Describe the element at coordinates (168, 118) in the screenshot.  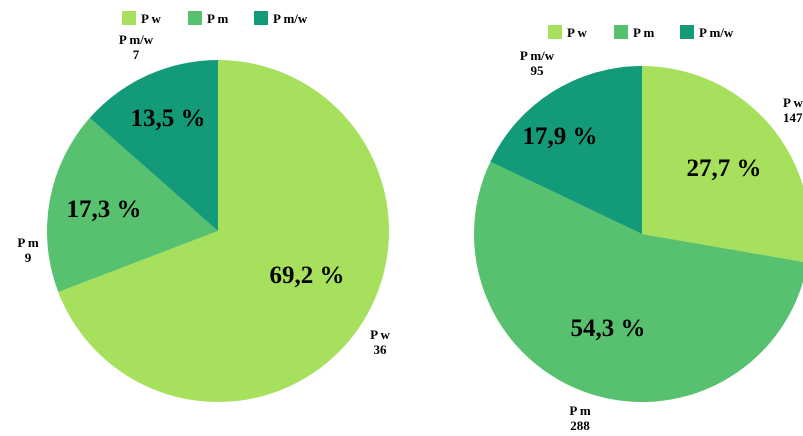
I see `percent-label-p-m-w: 13,5 %` at that location.